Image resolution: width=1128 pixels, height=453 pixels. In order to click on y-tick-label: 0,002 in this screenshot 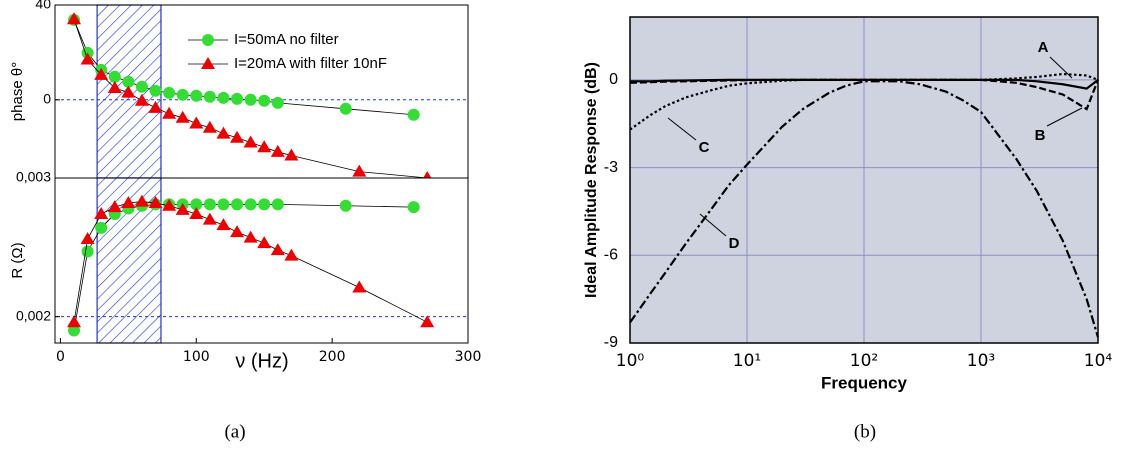, I will do `click(33, 315)`.